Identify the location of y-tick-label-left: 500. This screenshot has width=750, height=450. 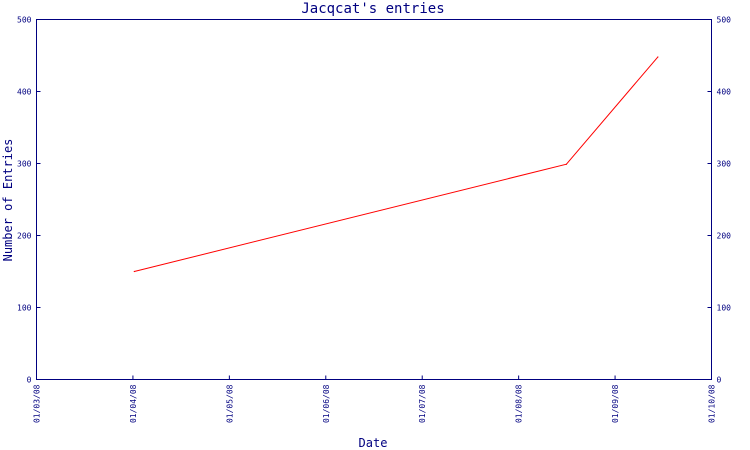
(24, 20).